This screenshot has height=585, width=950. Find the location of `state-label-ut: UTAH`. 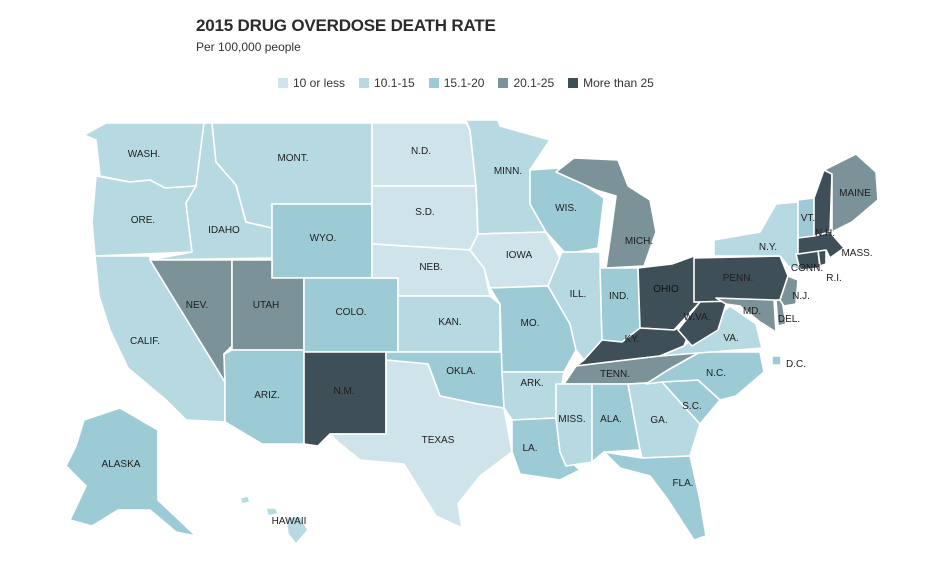

state-label-ut: UTAH is located at coordinates (266, 305).